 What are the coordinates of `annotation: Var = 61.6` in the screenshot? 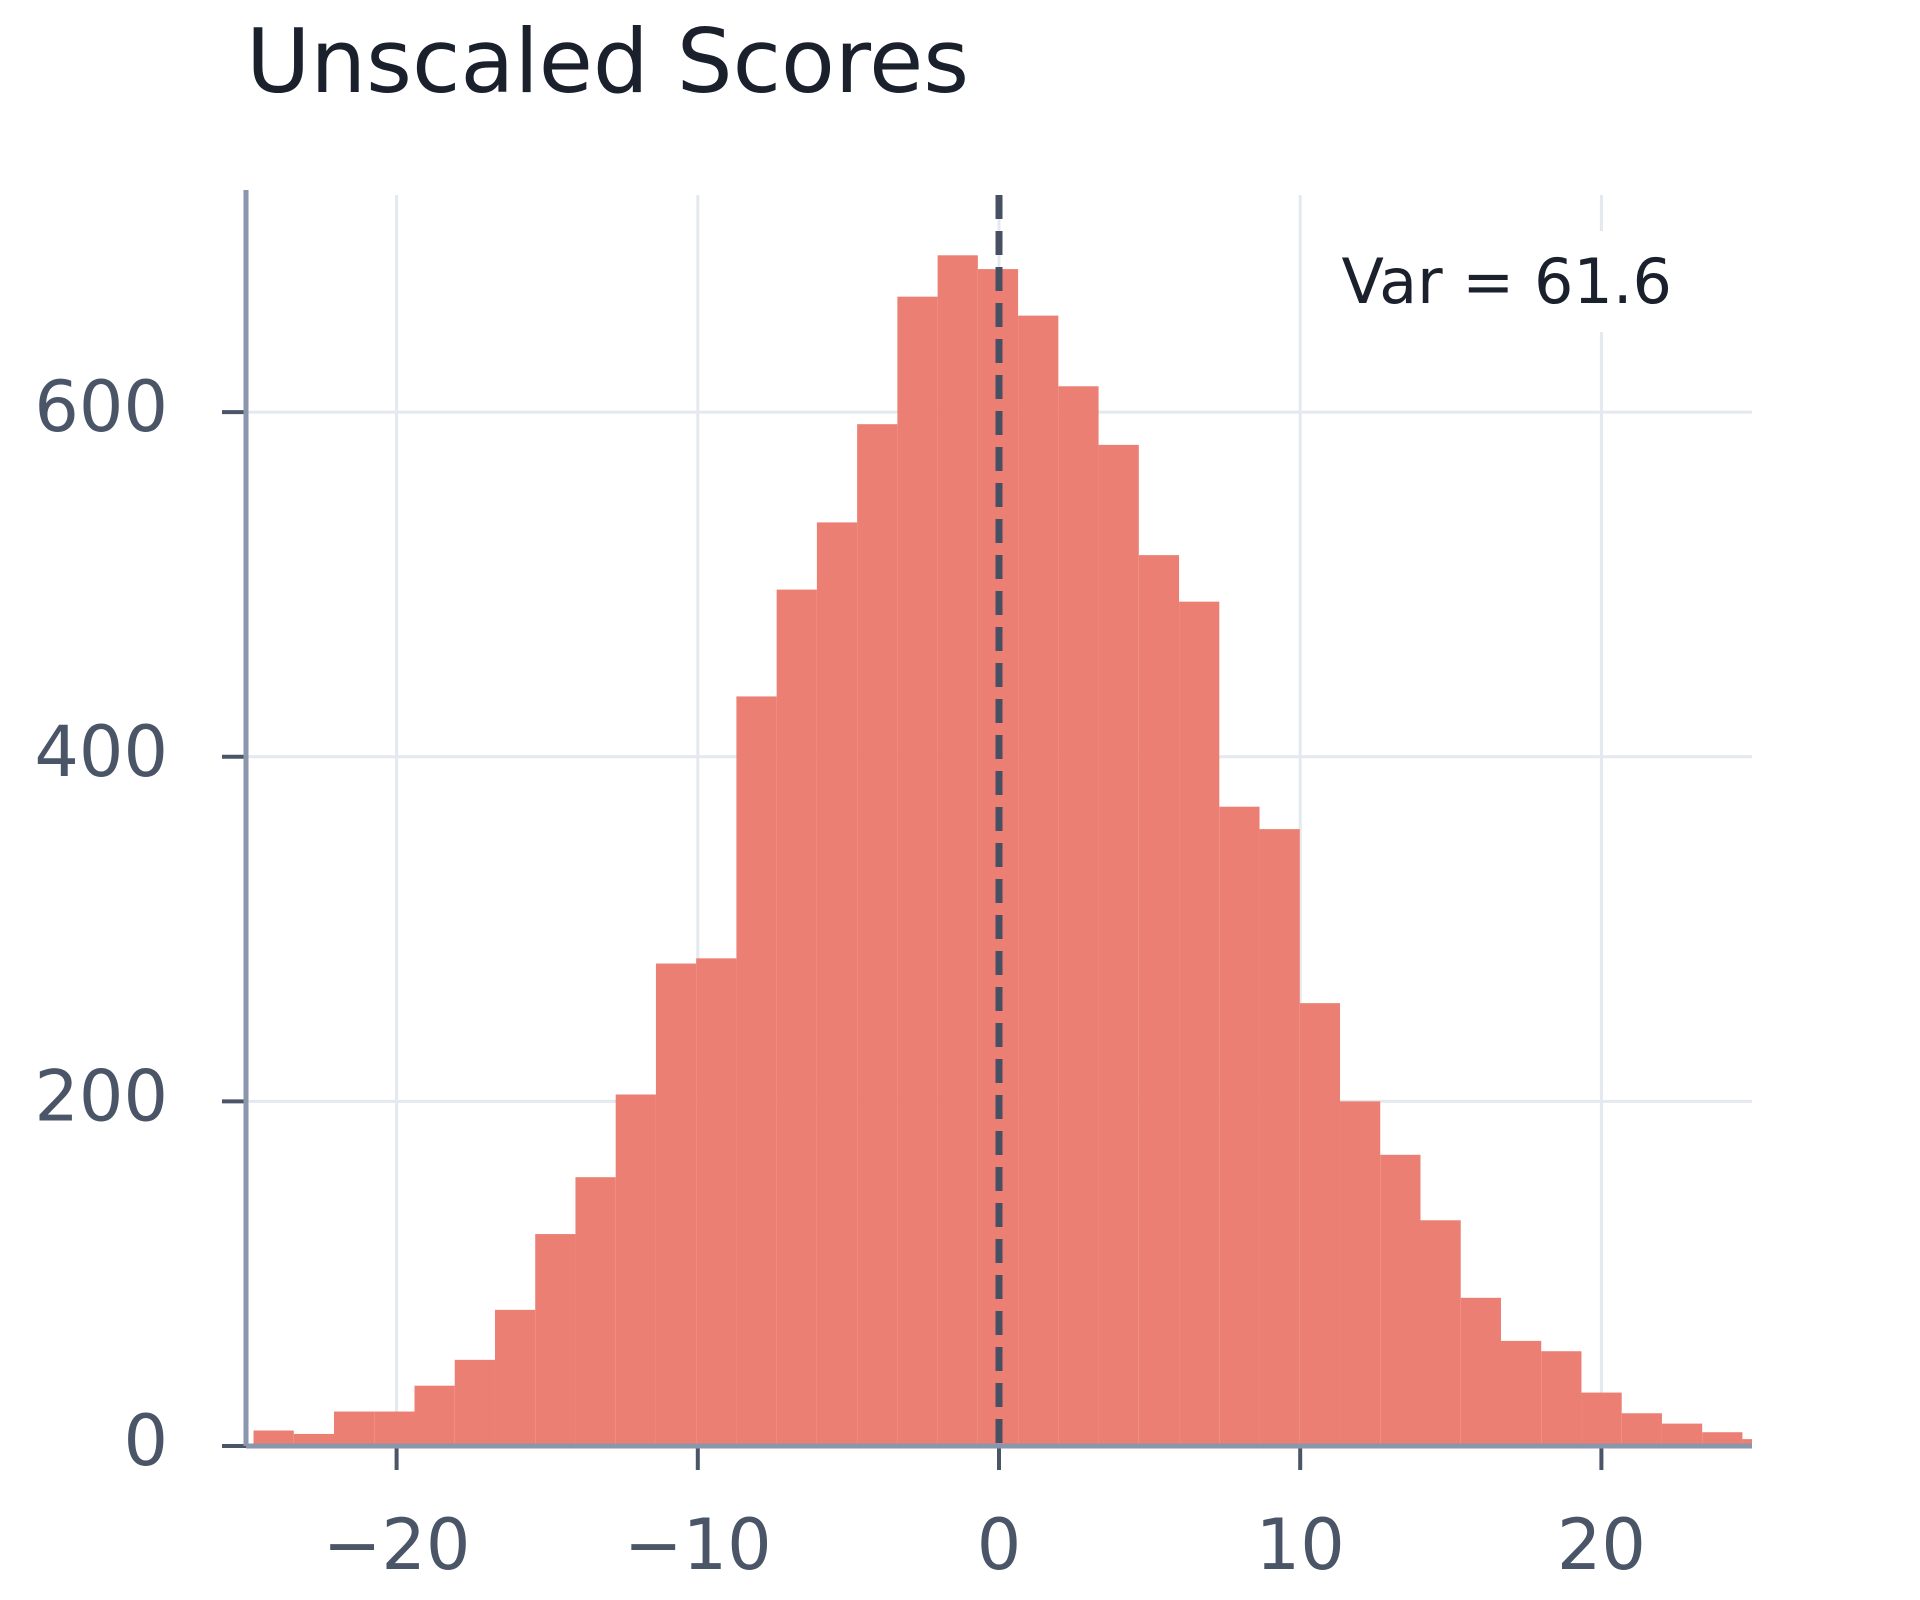 It's located at (1507, 281).